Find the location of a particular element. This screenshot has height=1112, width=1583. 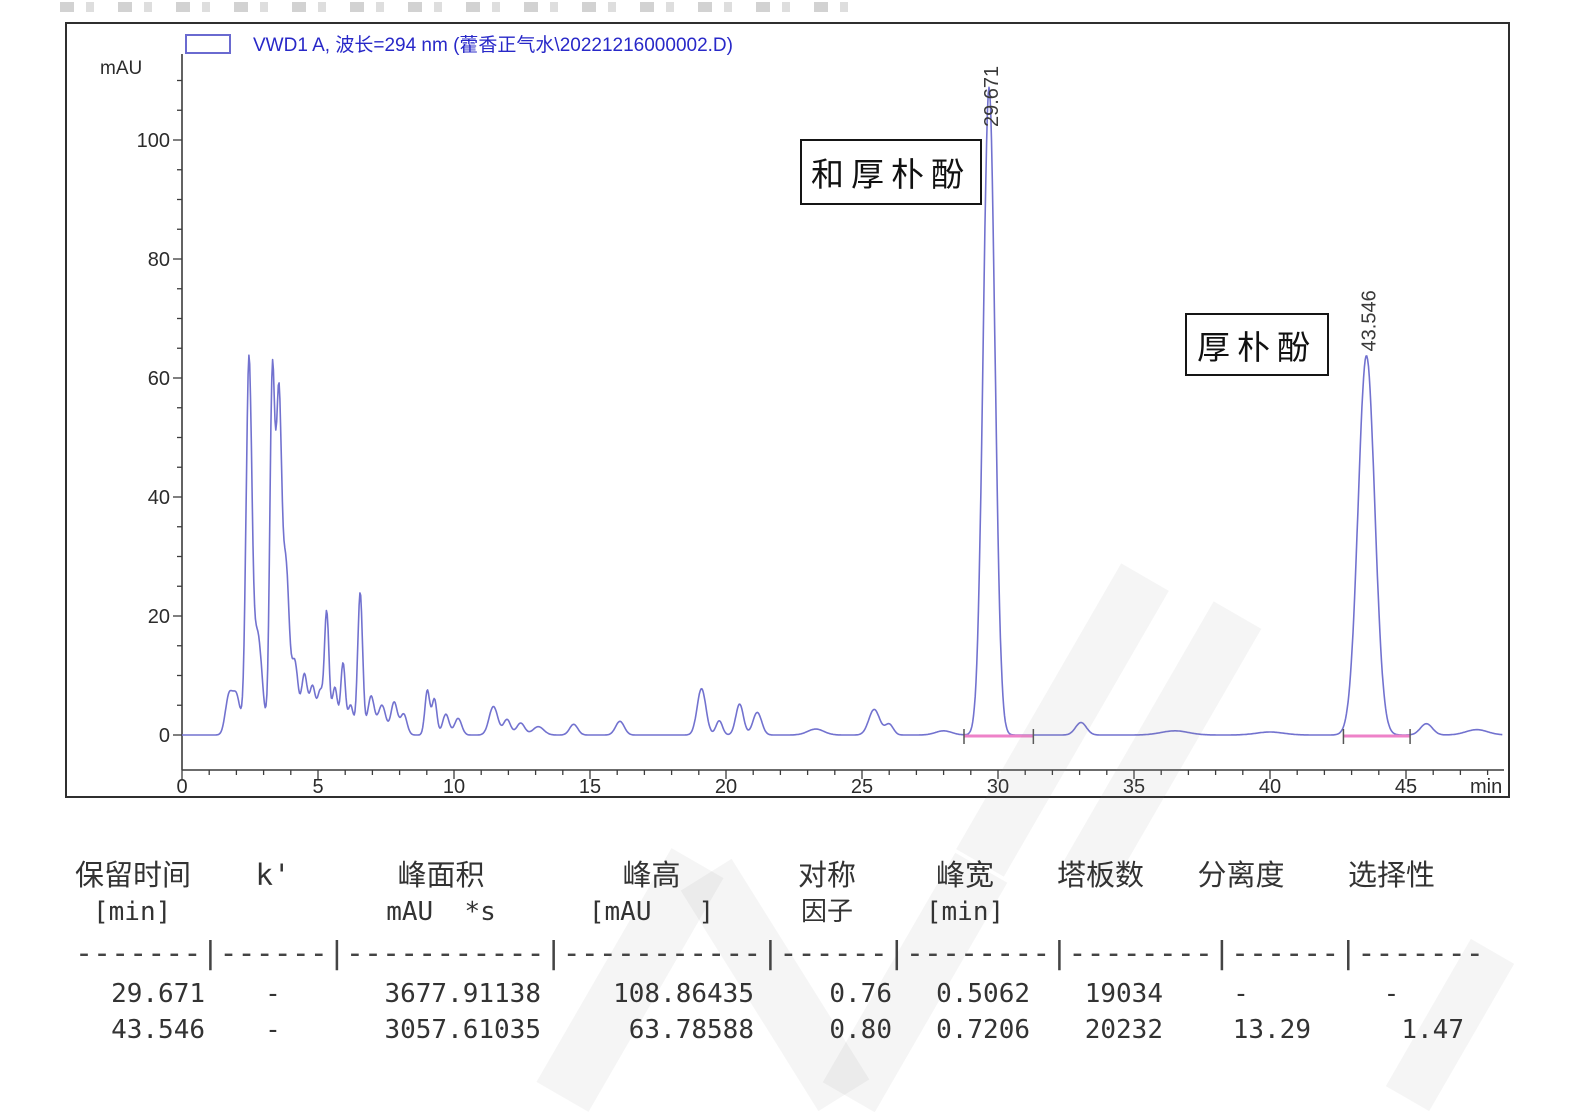

cell-plates: 19034 is located at coordinates (1123, 994).